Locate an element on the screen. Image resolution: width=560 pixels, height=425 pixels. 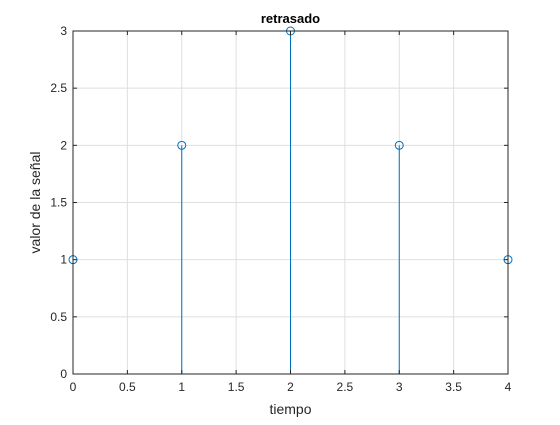
y-tick-label: 0.5 is located at coordinates (58, 317).